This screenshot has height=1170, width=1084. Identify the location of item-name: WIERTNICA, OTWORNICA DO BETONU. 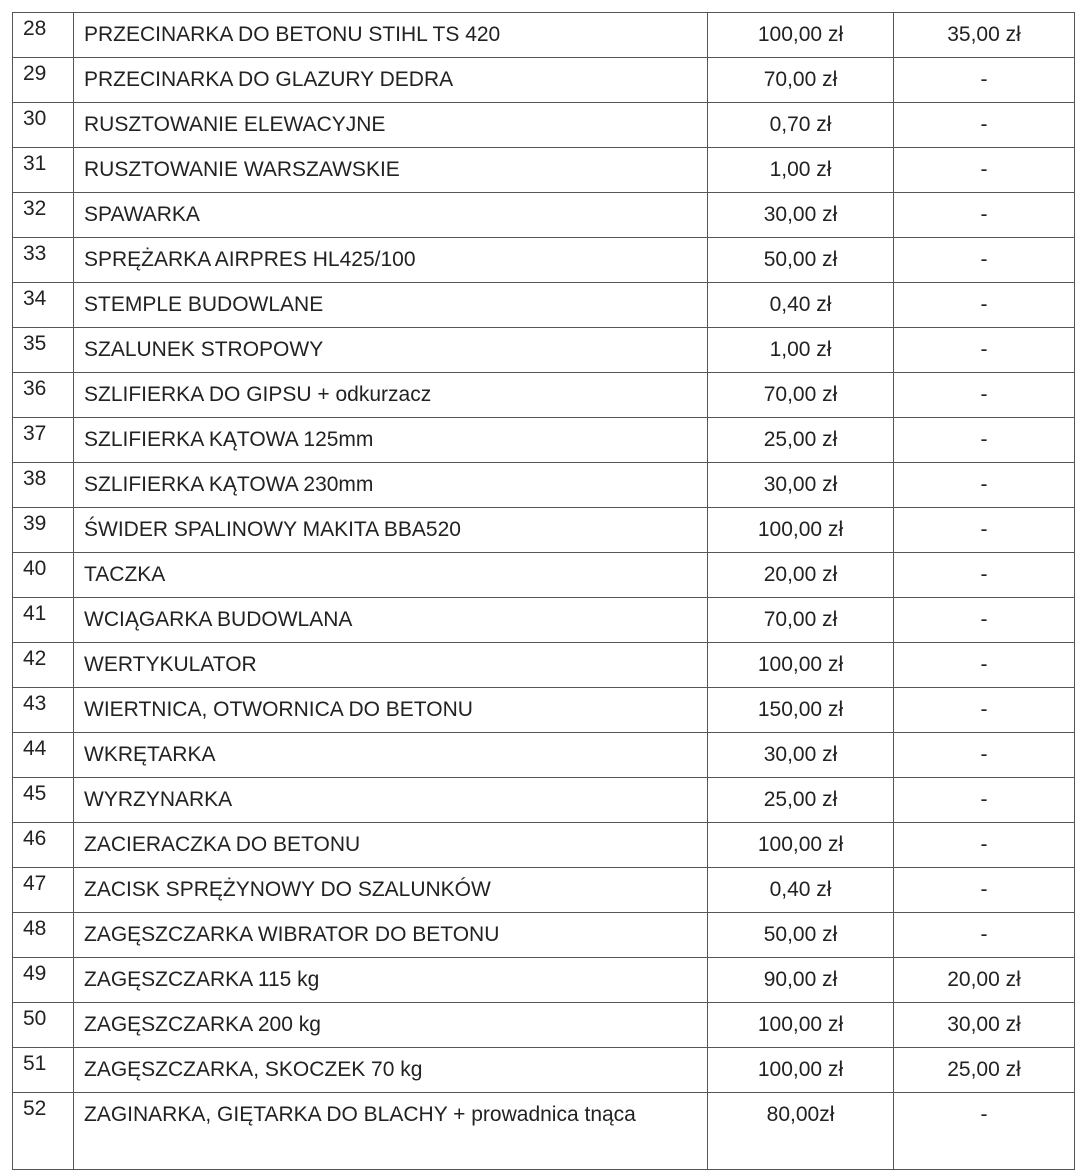
(390, 710).